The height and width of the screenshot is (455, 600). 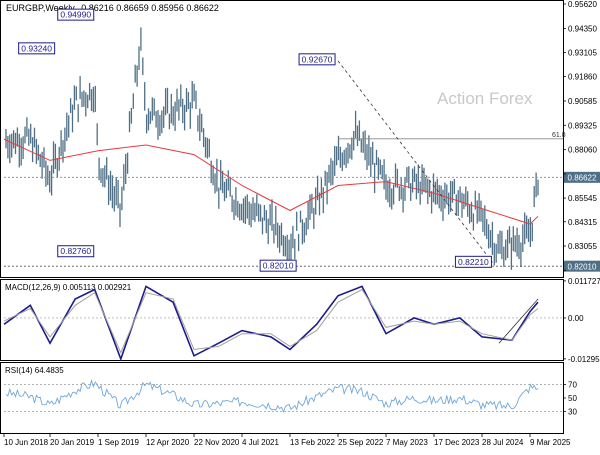 I want to click on price-y-tick-label: 0.93105, so click(x=582, y=52).